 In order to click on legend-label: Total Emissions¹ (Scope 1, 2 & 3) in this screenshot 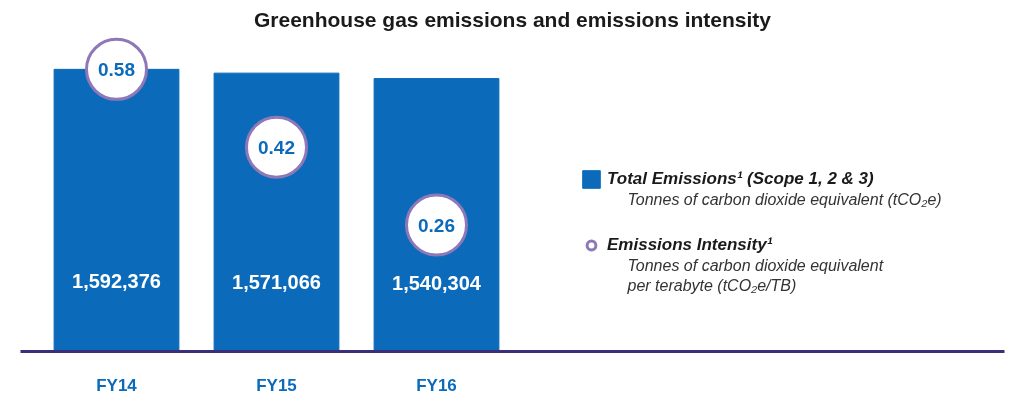, I will do `click(740, 179)`.